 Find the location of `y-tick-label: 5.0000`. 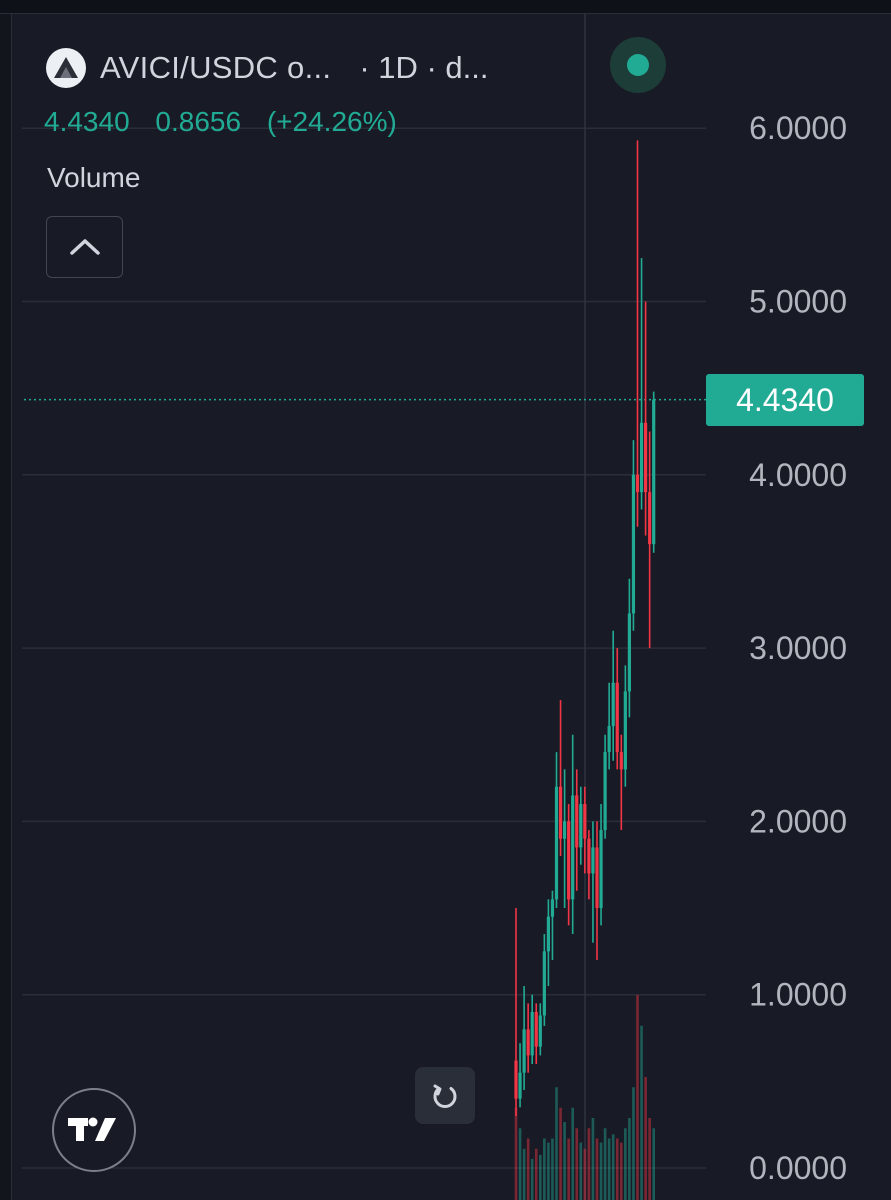

y-tick-label: 5.0000 is located at coordinates (798, 302).